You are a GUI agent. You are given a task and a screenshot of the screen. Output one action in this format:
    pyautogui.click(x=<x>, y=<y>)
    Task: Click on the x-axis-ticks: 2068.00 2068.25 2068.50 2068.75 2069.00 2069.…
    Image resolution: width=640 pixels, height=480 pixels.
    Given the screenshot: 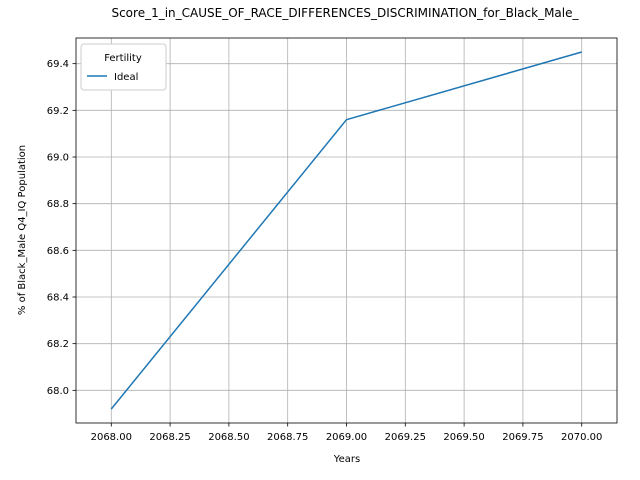 What is the action you would take?
    pyautogui.click(x=346, y=433)
    